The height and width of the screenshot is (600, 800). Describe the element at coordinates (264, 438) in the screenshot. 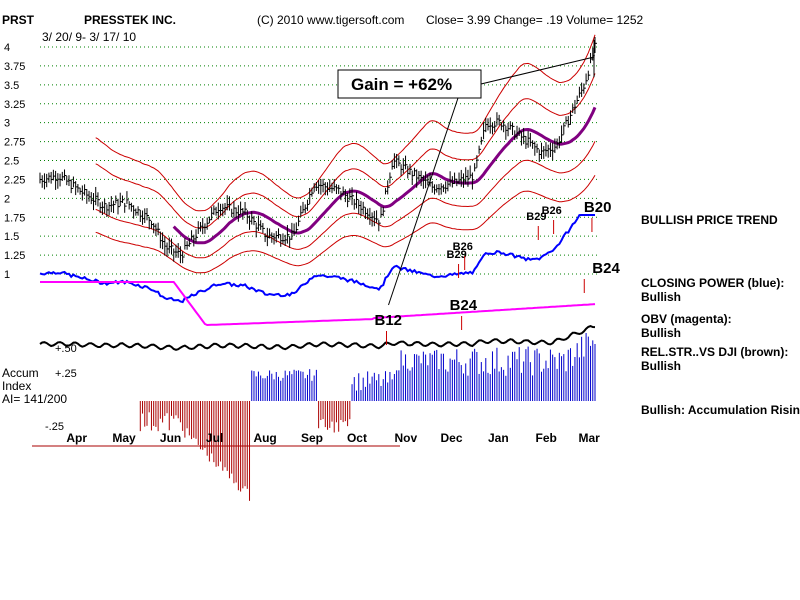

I see `x-tick-label: Aug` at that location.